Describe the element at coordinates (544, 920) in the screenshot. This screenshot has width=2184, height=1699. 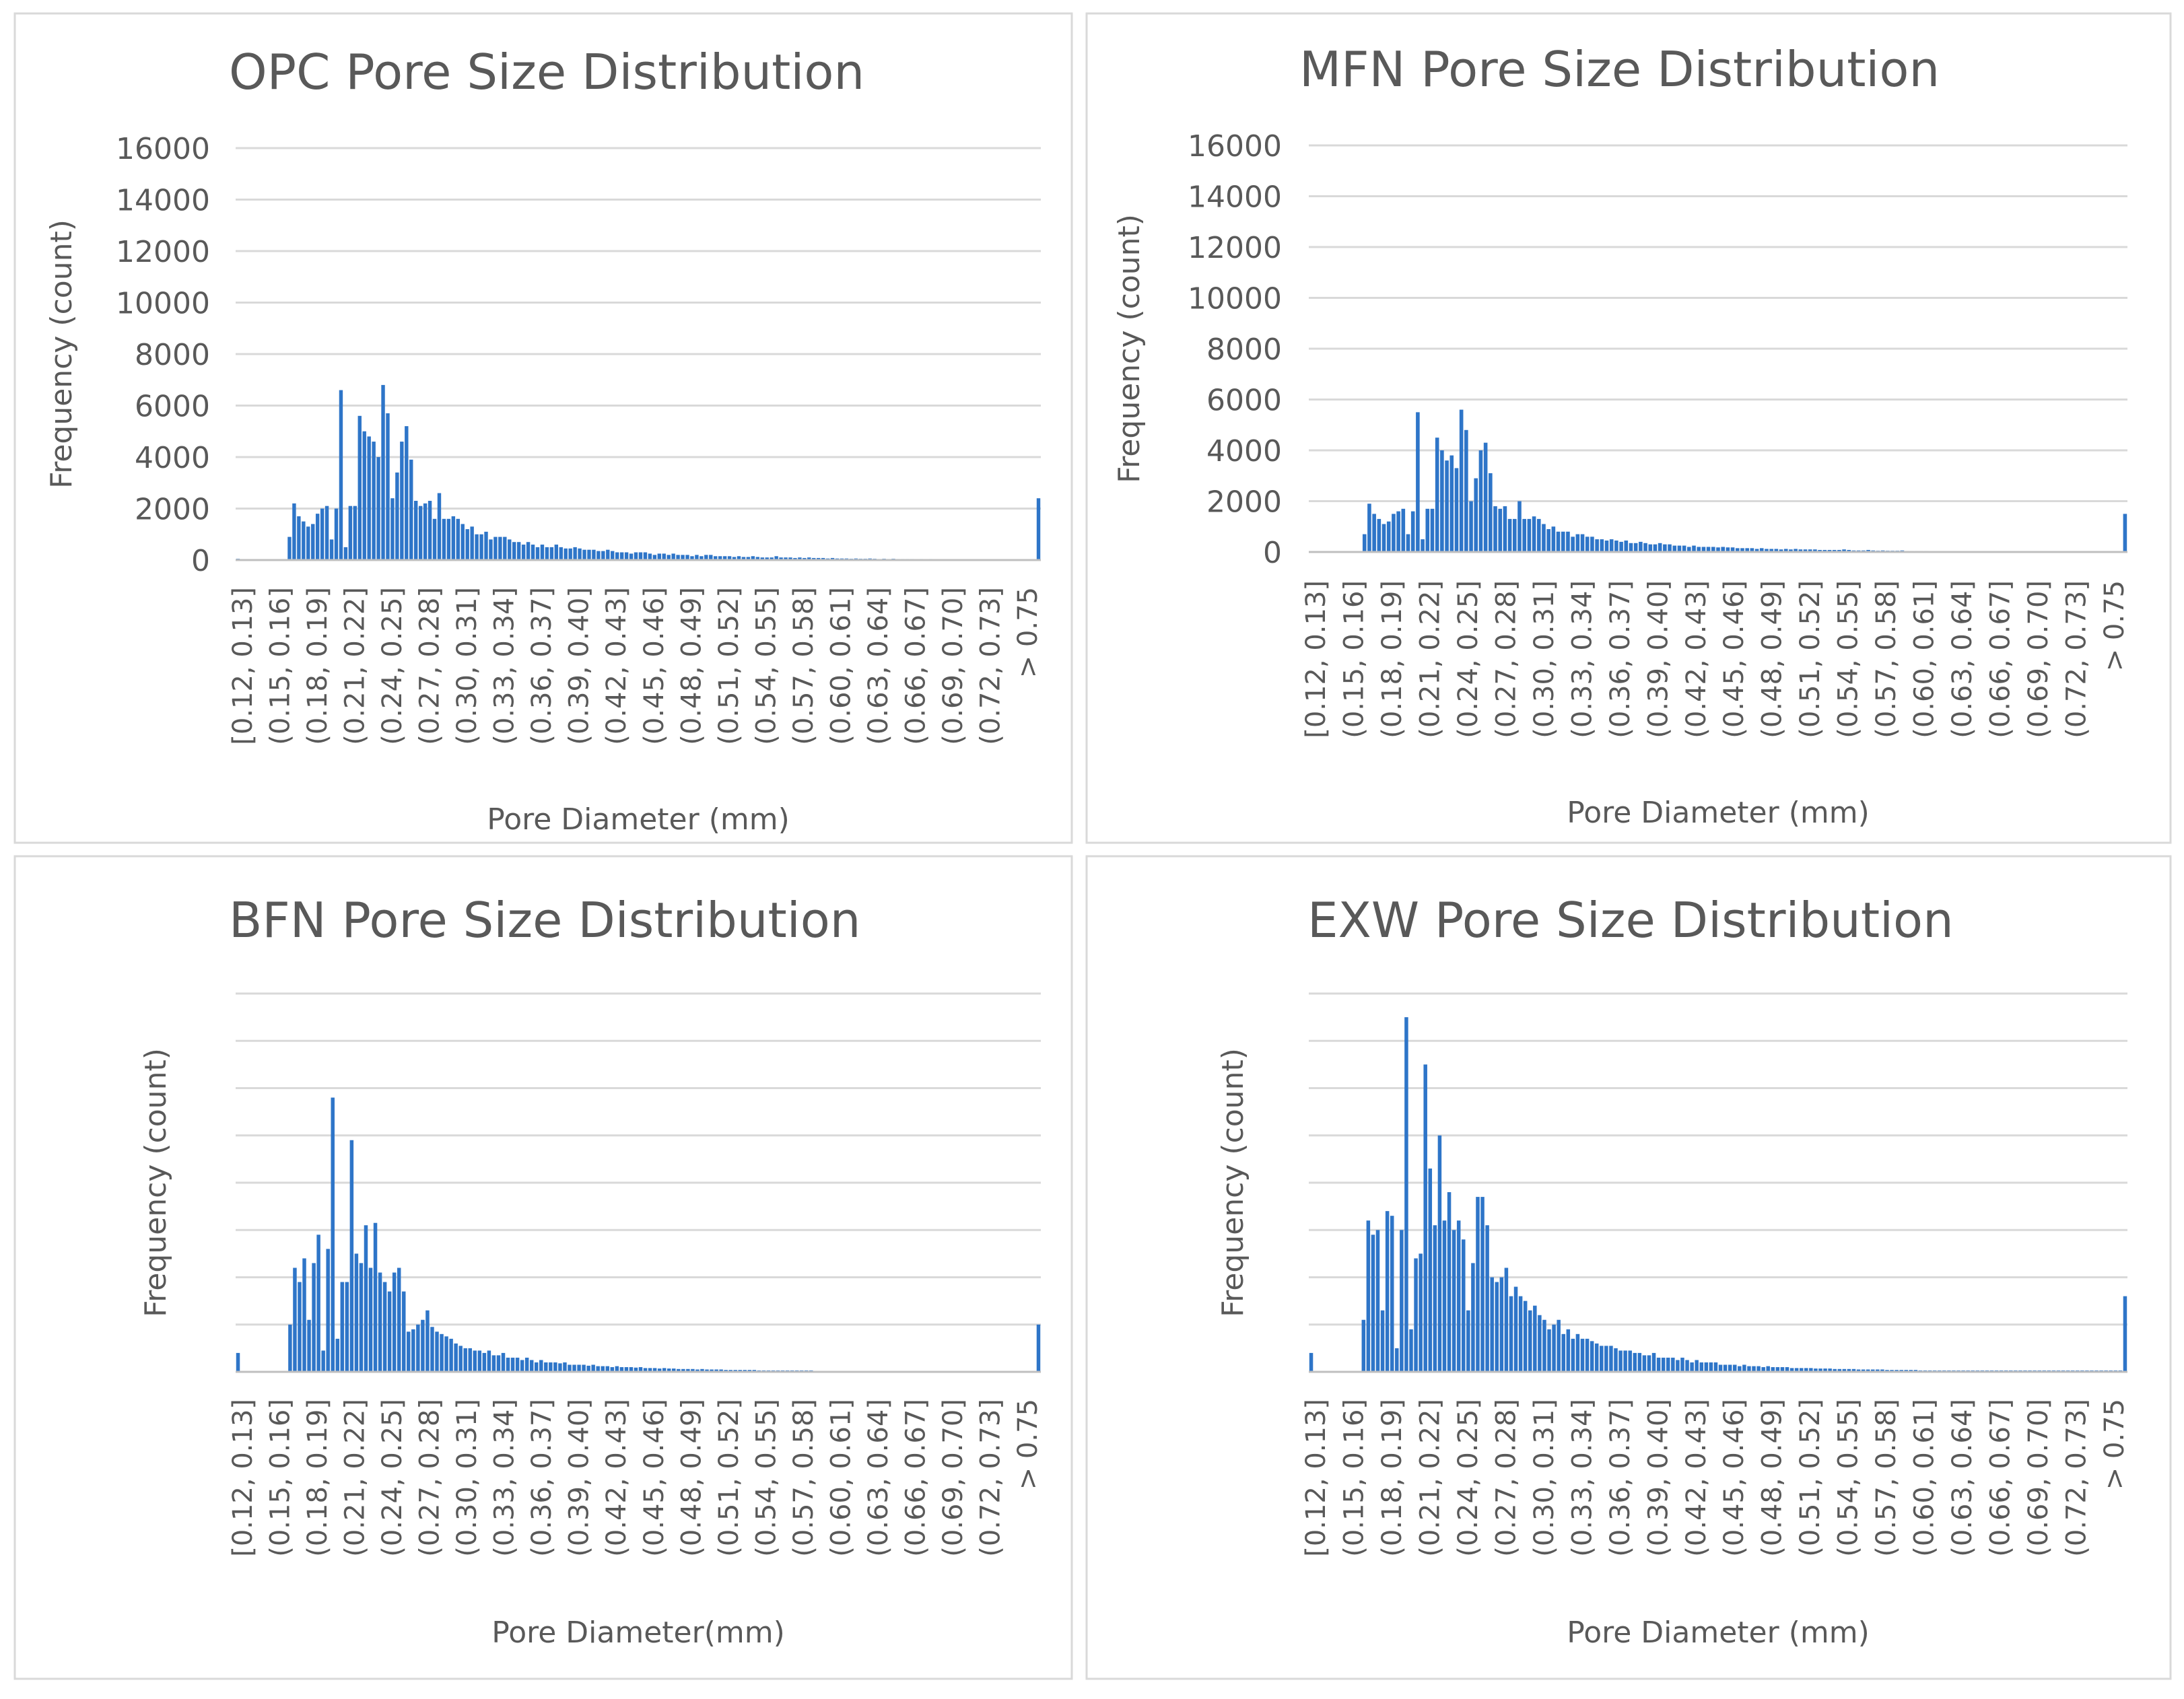
I see `chart-title: BFN Pore Size Distribution` at that location.